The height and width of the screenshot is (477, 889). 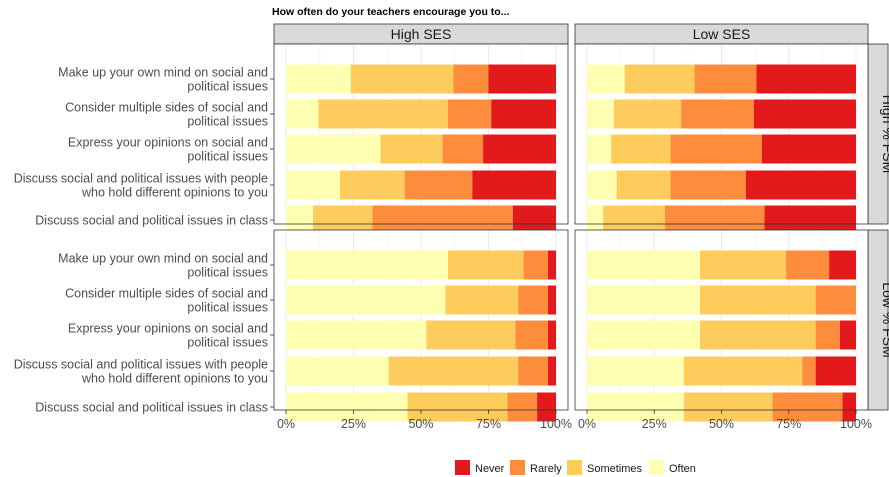 I want to click on panel-high-ses-high-fsm, so click(x=421, y=139).